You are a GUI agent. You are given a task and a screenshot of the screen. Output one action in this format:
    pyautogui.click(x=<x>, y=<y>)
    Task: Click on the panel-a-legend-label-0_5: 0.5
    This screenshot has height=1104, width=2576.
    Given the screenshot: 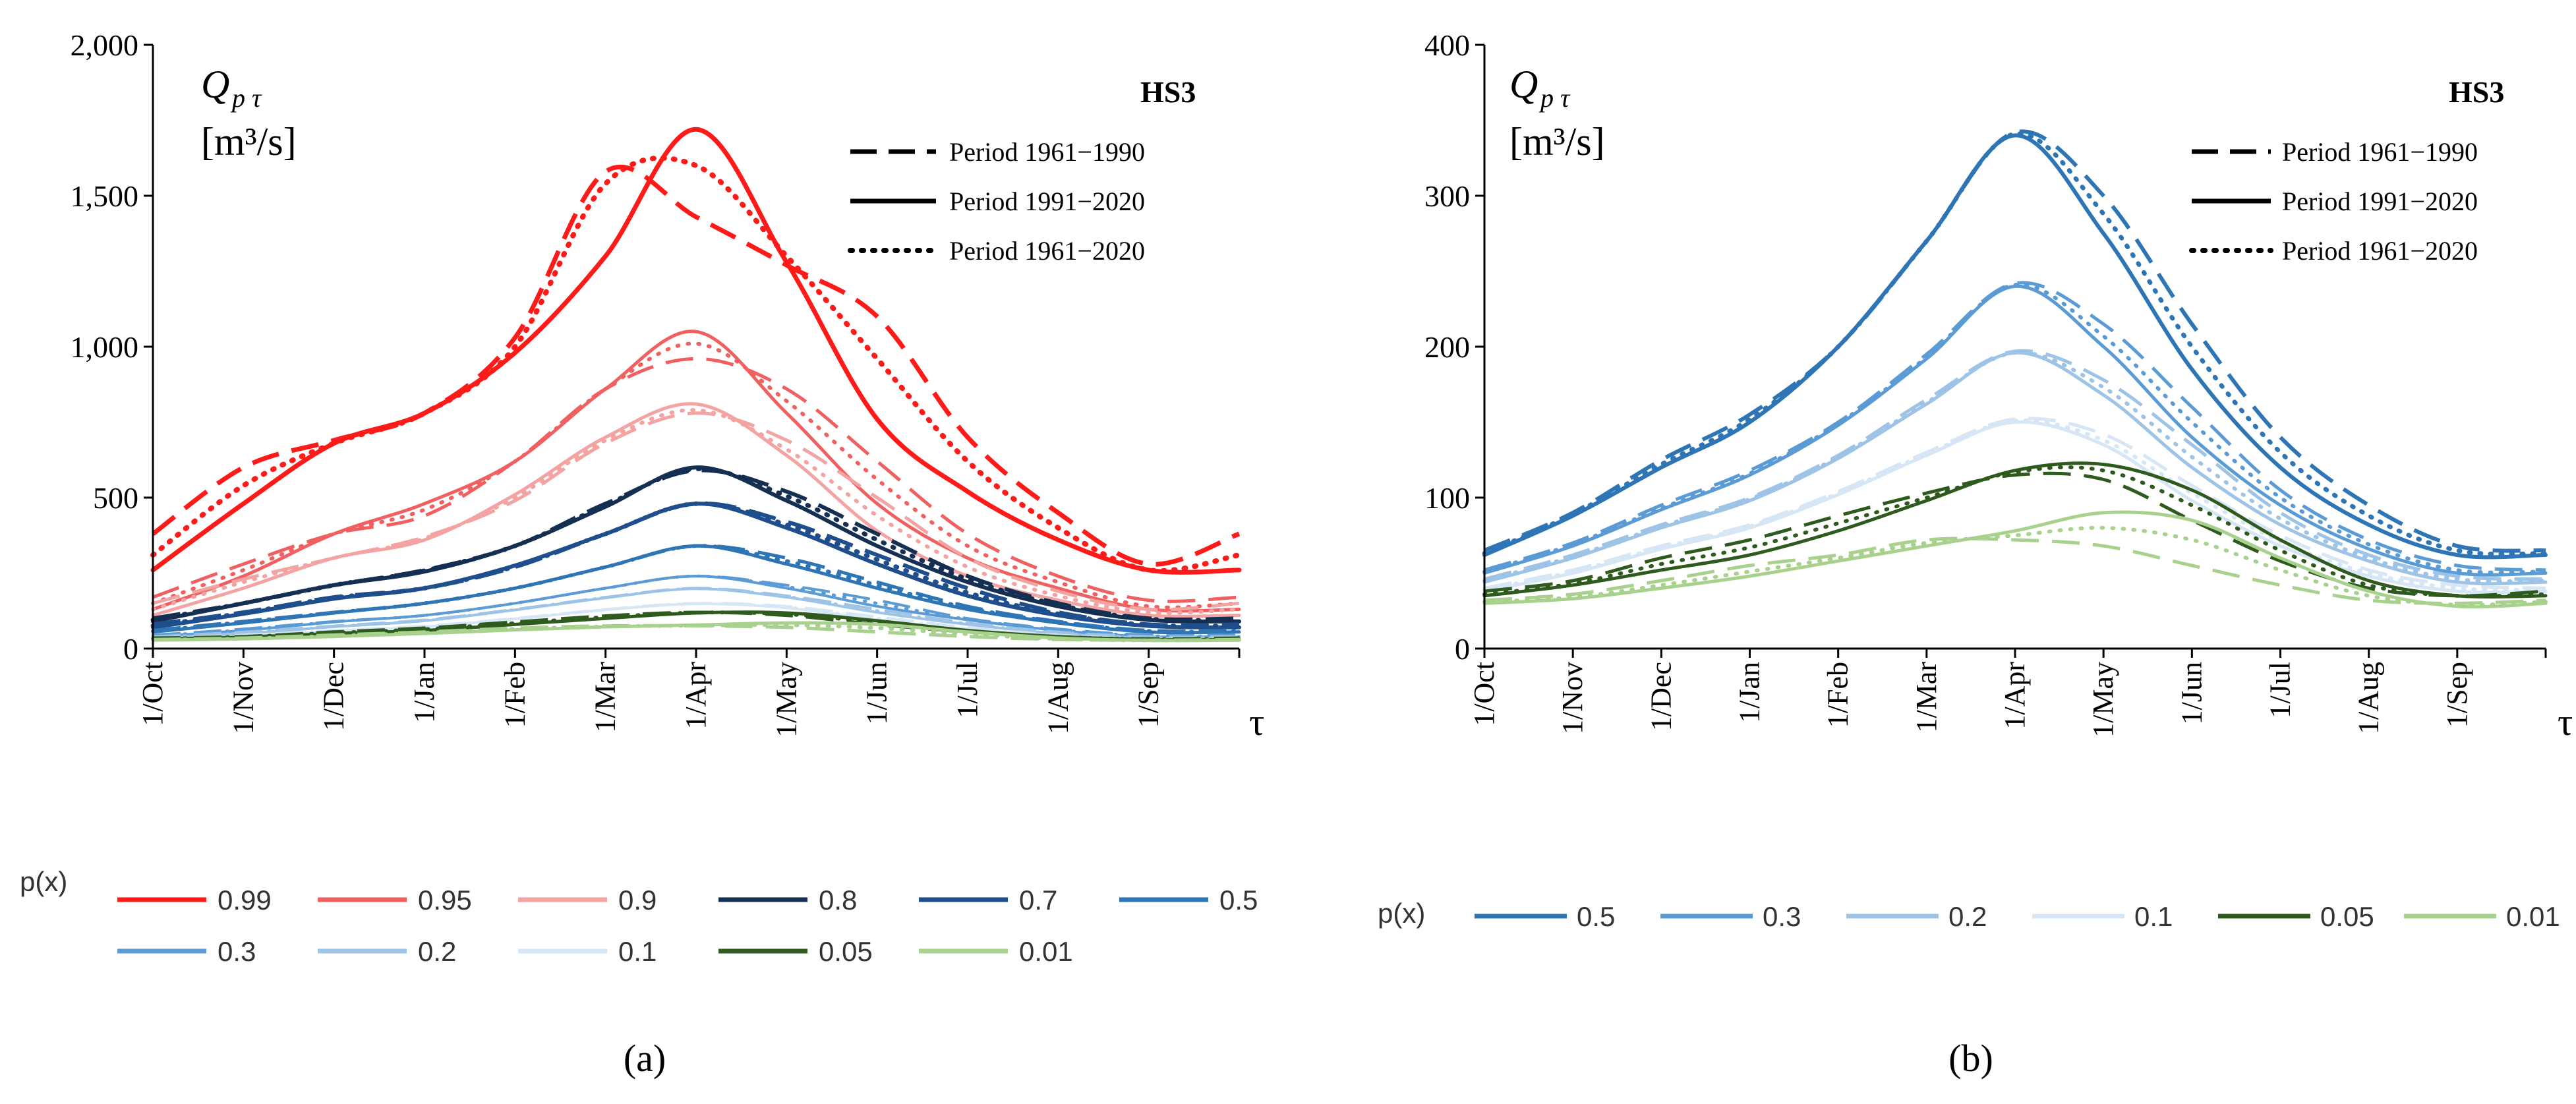 What is the action you would take?
    pyautogui.click(x=1238, y=900)
    